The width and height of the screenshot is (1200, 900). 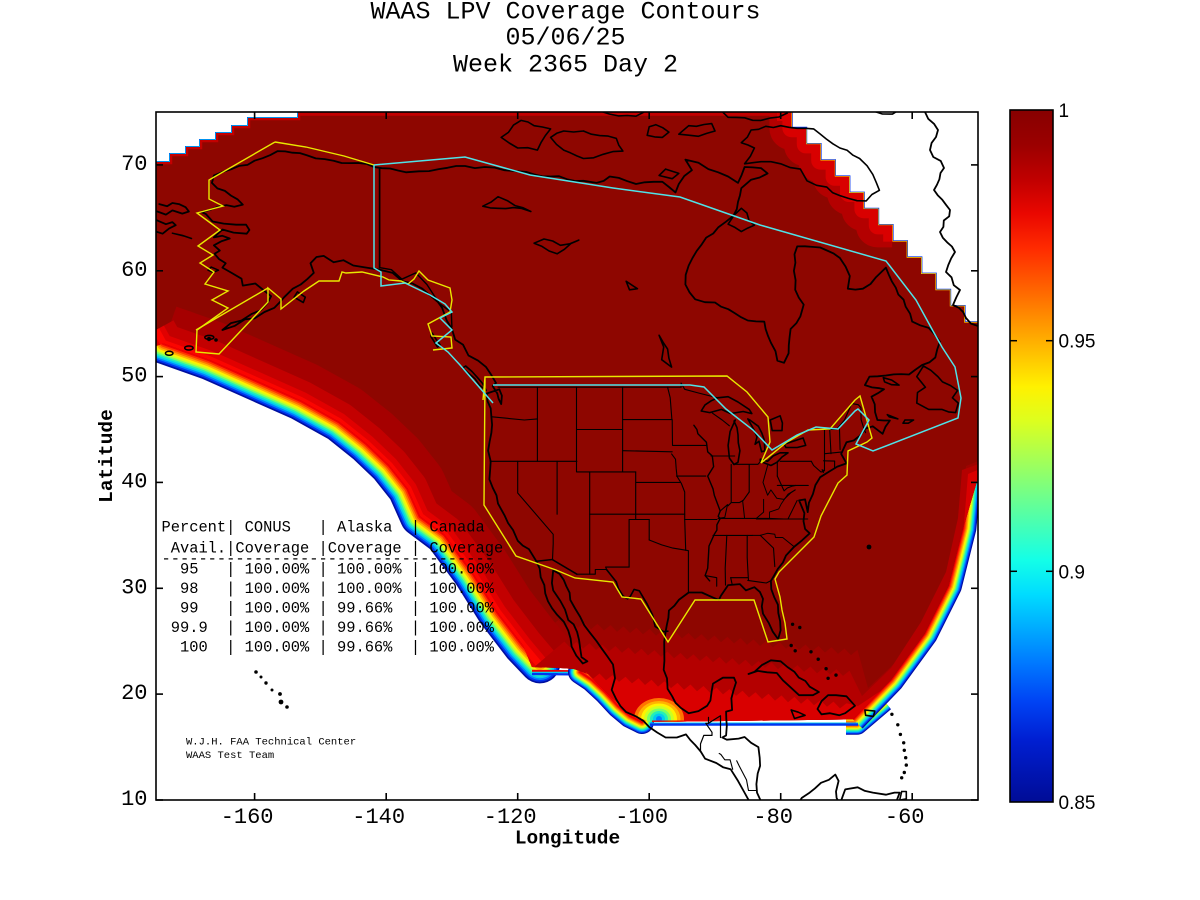 What do you see at coordinates (510, 817) in the screenshot?
I see `svg-text: -120` at bounding box center [510, 817].